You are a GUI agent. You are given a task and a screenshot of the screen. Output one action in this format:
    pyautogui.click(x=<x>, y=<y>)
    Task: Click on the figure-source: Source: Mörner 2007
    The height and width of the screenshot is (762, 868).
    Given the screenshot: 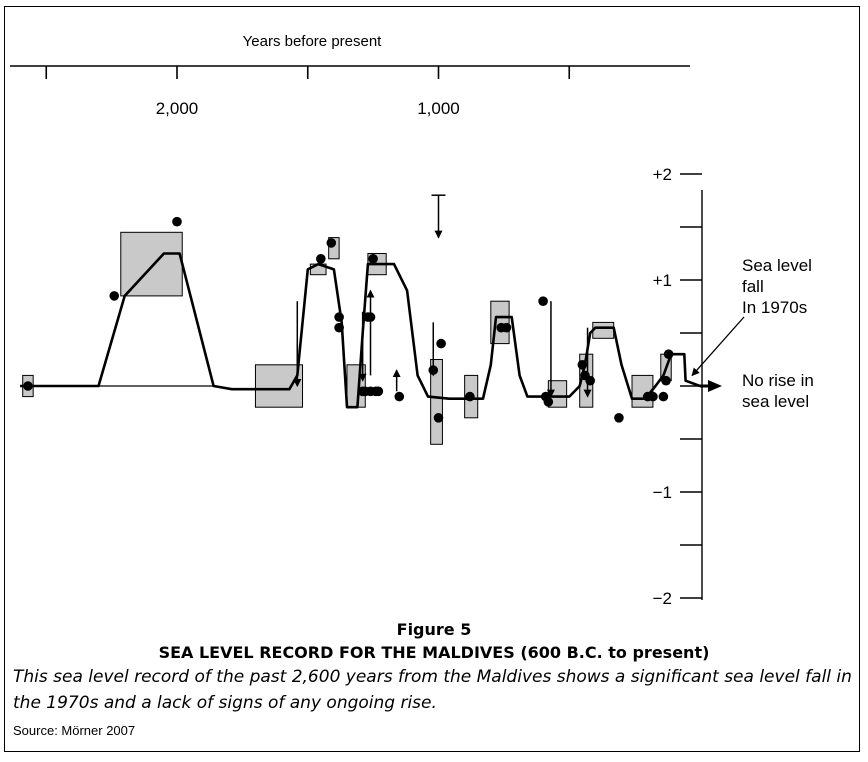 What is the action you would take?
    pyautogui.click(x=74, y=730)
    